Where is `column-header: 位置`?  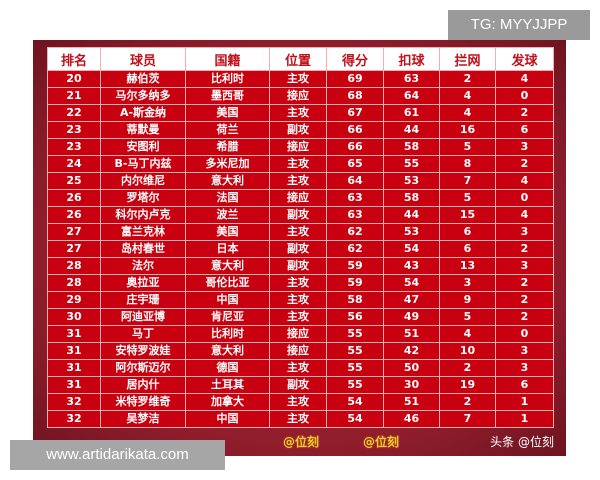
column-header: 位置 is located at coordinates (298, 59).